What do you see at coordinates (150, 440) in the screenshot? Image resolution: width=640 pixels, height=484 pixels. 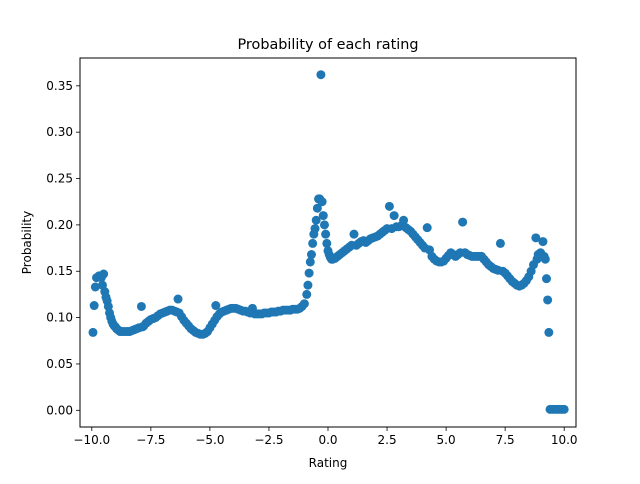 I see `x-tick-label: −7.5` at bounding box center [150, 440].